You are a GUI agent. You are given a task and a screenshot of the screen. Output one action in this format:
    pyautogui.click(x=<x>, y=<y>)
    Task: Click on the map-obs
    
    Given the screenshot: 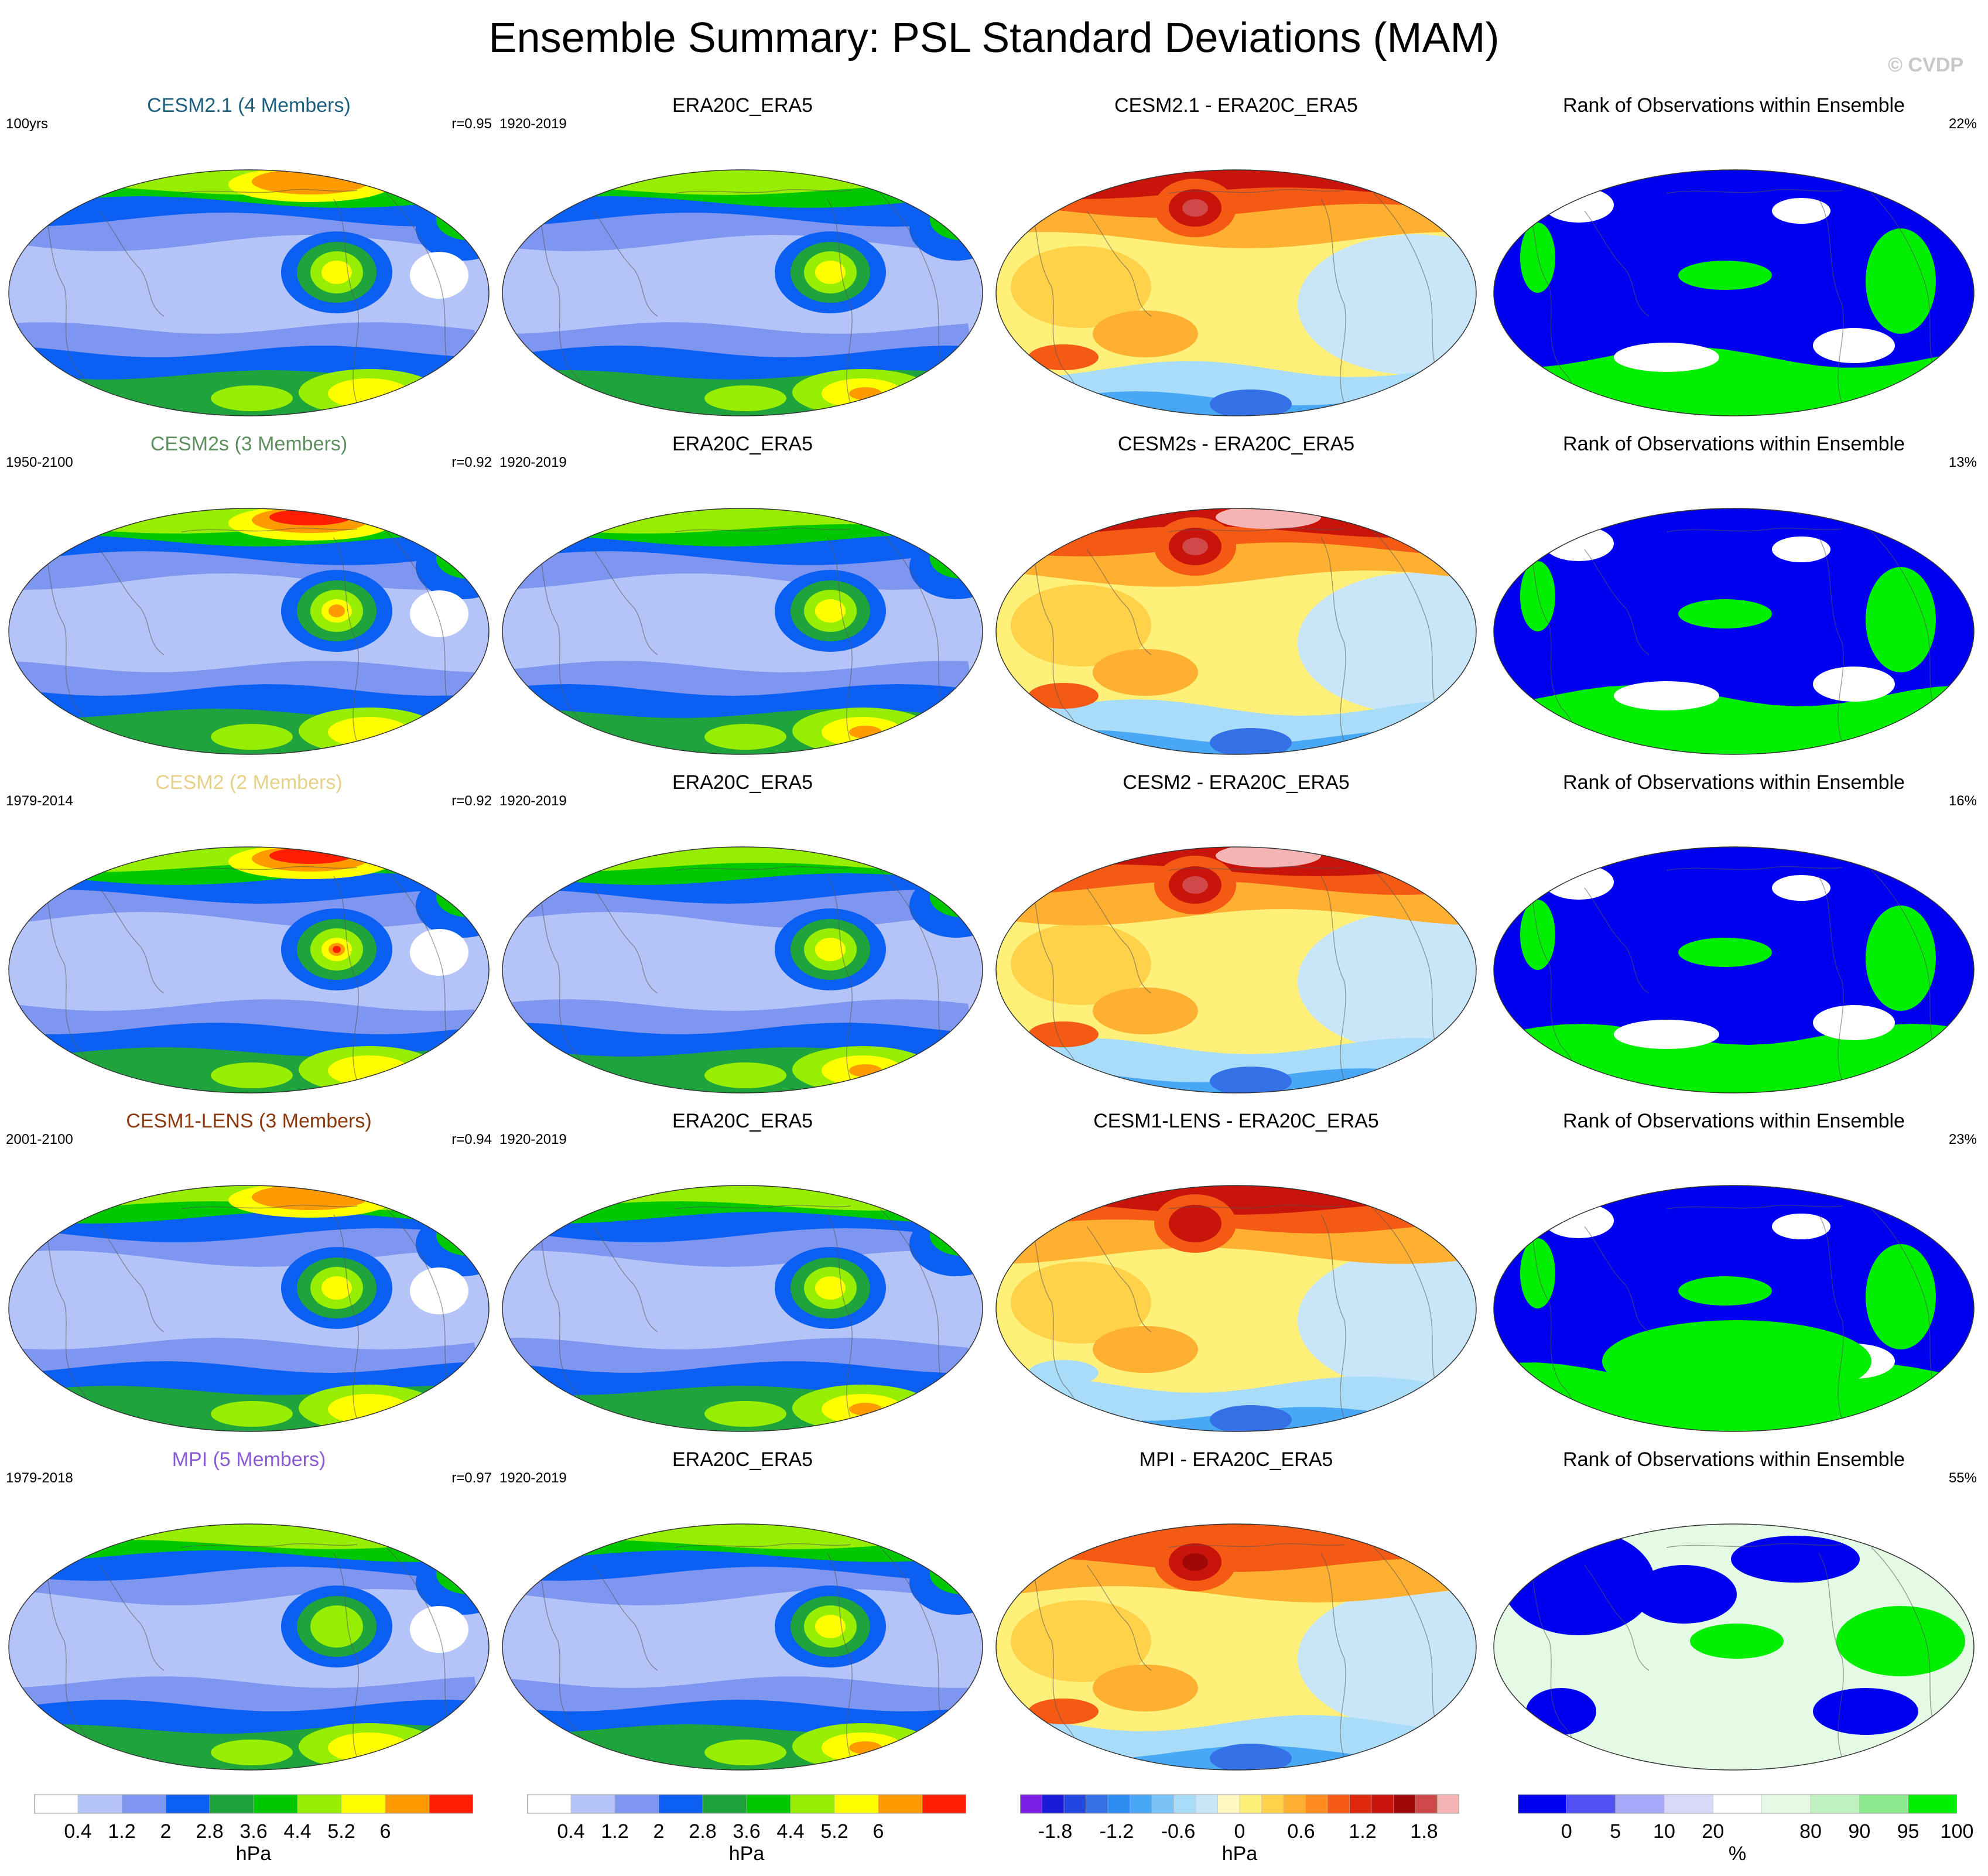 What is the action you would take?
    pyautogui.click(x=742, y=1647)
    